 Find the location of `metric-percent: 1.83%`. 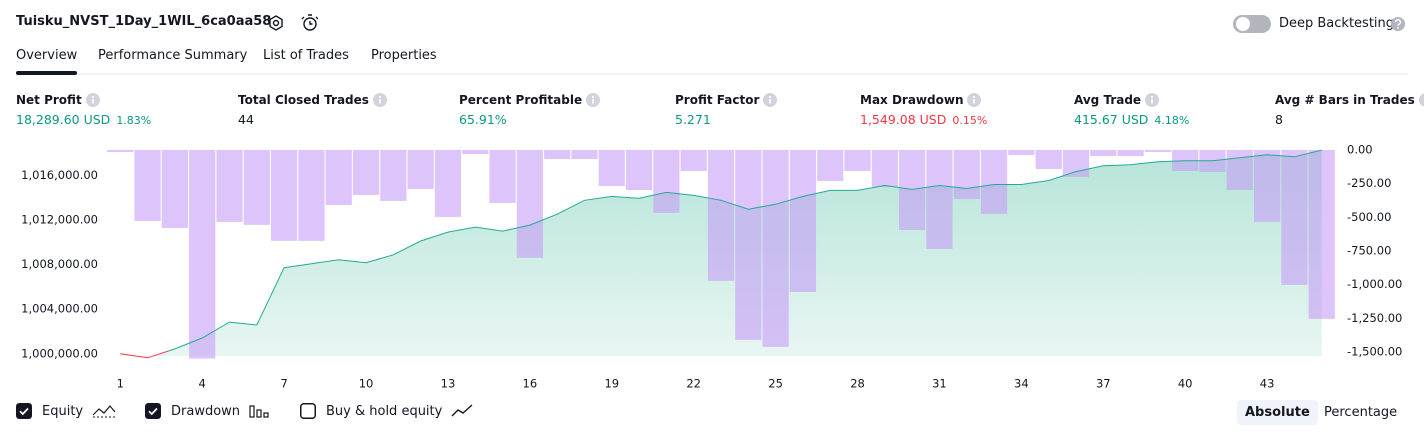

metric-percent: 1.83% is located at coordinates (134, 120).